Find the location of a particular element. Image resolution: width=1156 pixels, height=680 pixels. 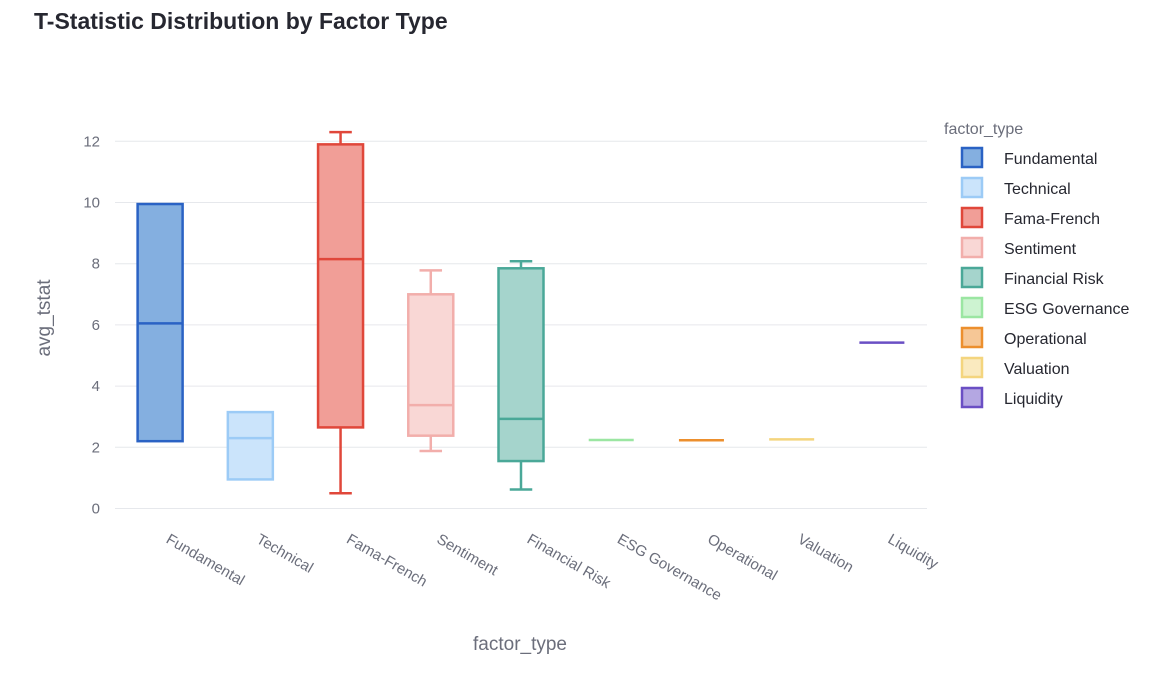

legend-label: Technical is located at coordinates (1037, 189).